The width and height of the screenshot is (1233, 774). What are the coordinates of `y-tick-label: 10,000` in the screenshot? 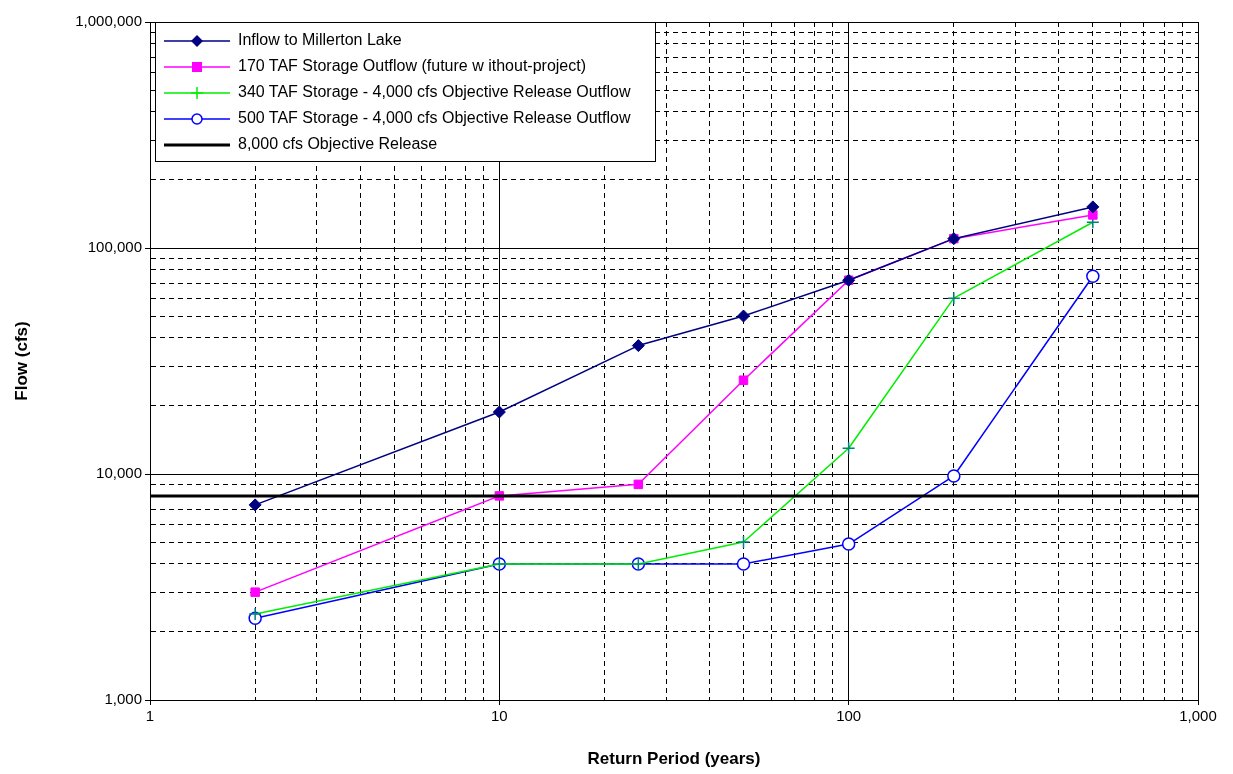 It's located at (119, 473).